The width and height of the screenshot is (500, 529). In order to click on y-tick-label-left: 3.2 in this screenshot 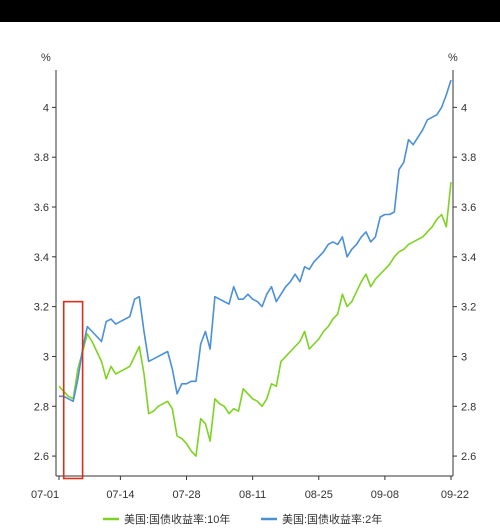, I will do `click(41, 308)`.